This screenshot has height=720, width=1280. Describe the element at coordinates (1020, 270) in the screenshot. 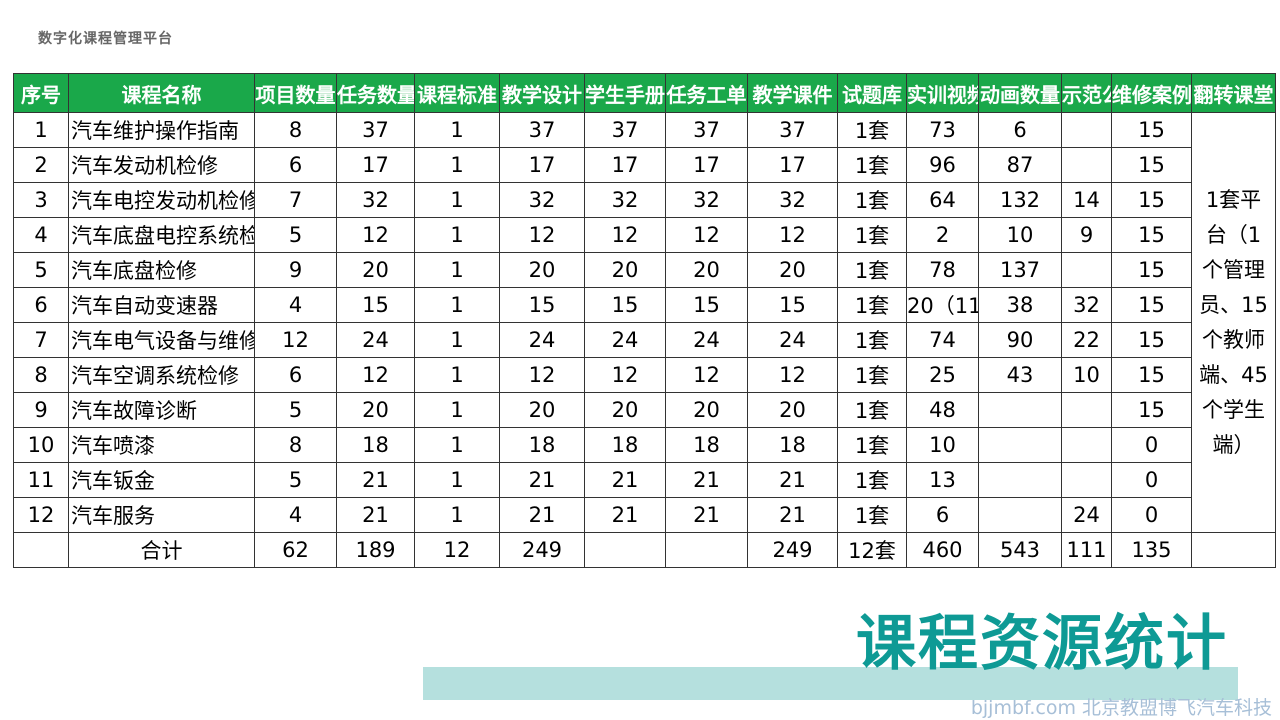

I see `cell: 137` at that location.